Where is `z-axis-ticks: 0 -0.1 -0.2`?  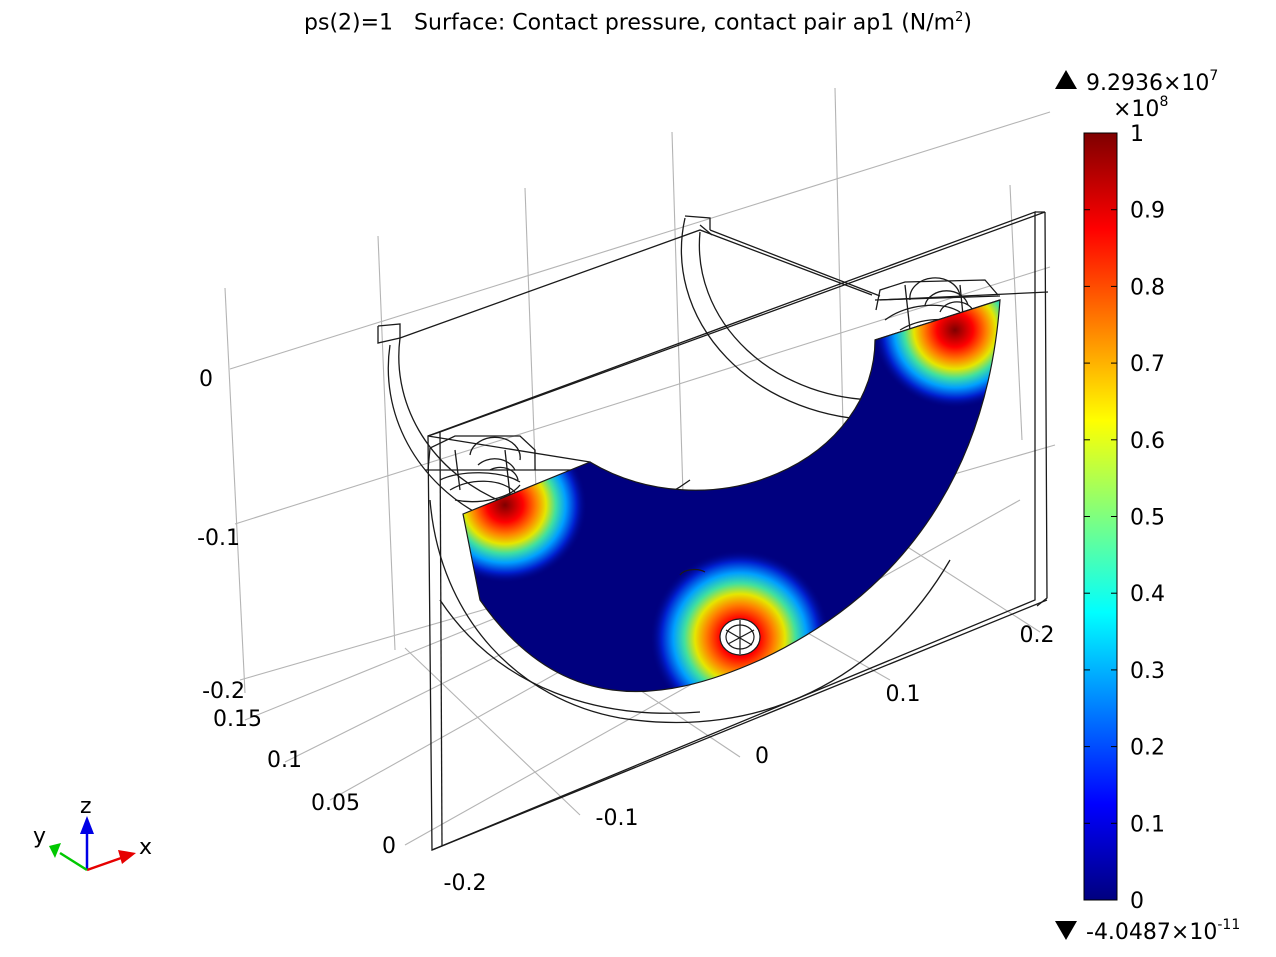
z-axis-ticks: 0 -0.1 -0.2 is located at coordinates (221, 535).